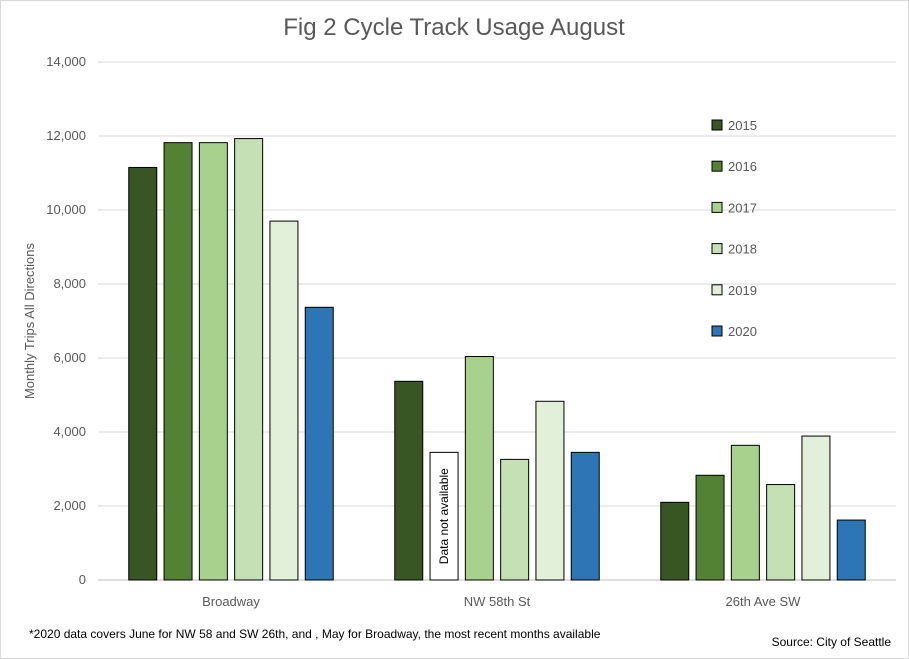 The image size is (909, 659). I want to click on y-tick-label: 6,000, so click(69, 357).